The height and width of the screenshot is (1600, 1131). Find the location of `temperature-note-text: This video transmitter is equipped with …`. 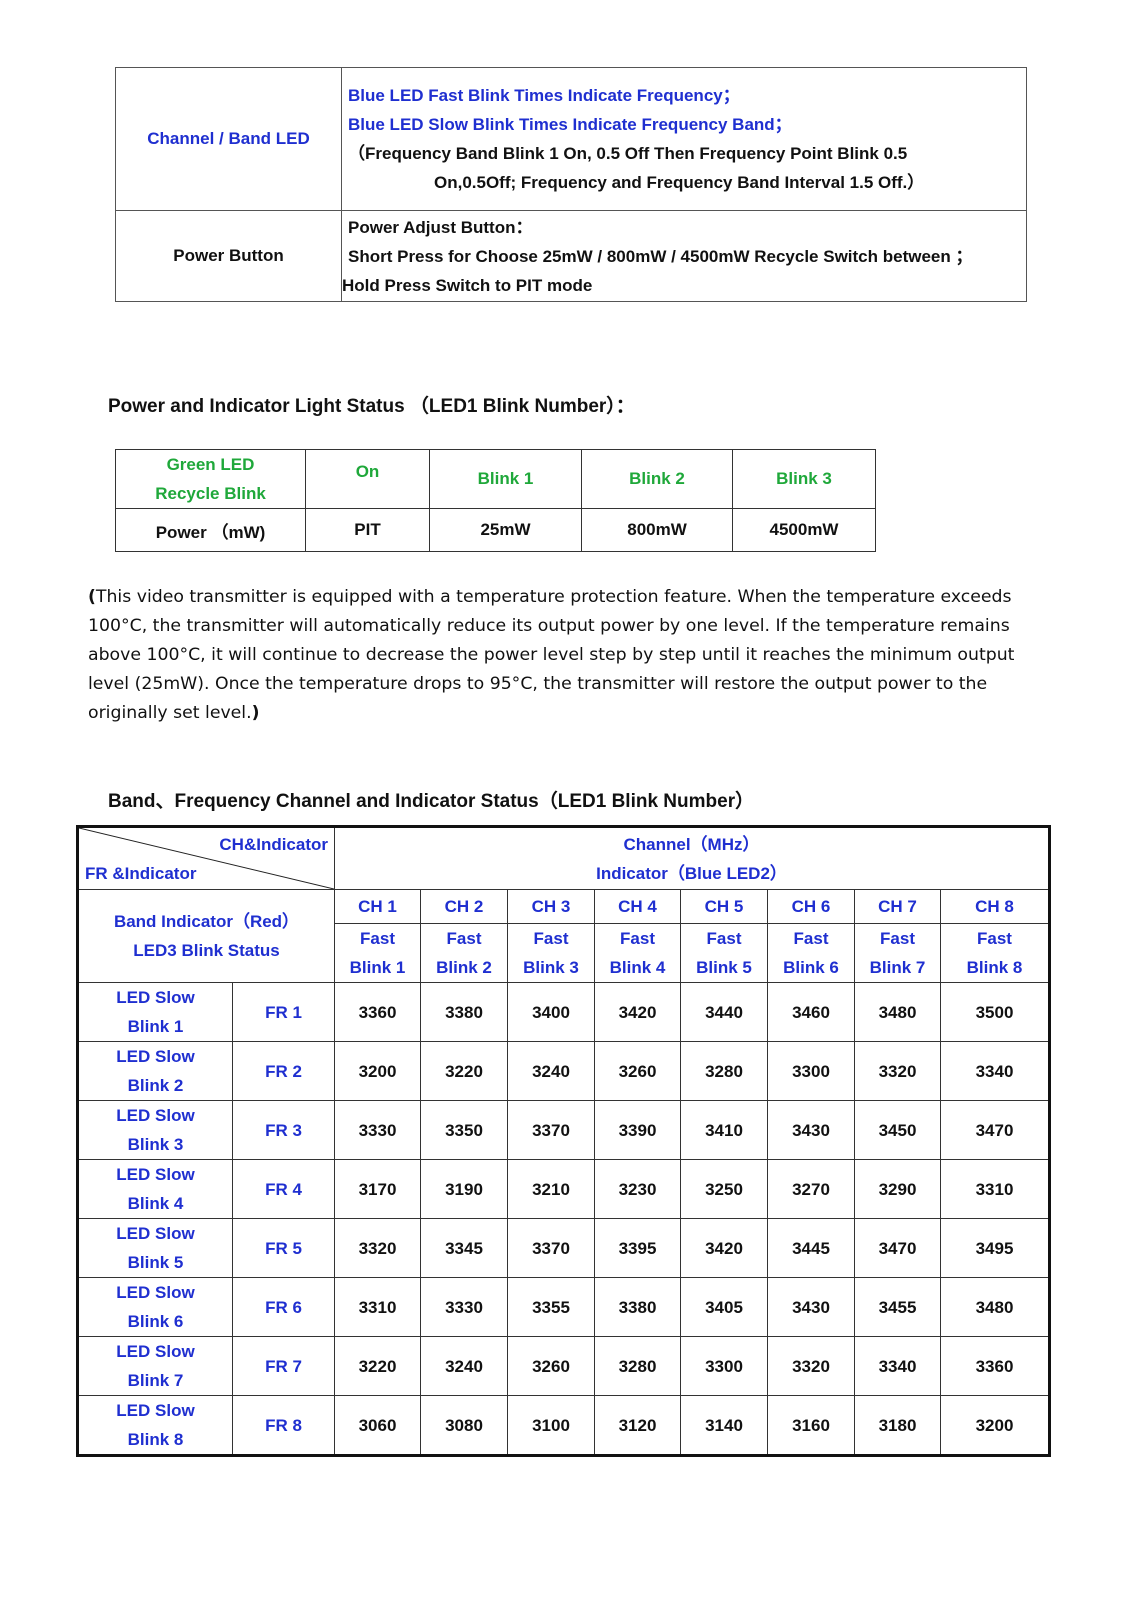

temperature-note-text: This video transmitter is equipped with … is located at coordinates (551, 655).